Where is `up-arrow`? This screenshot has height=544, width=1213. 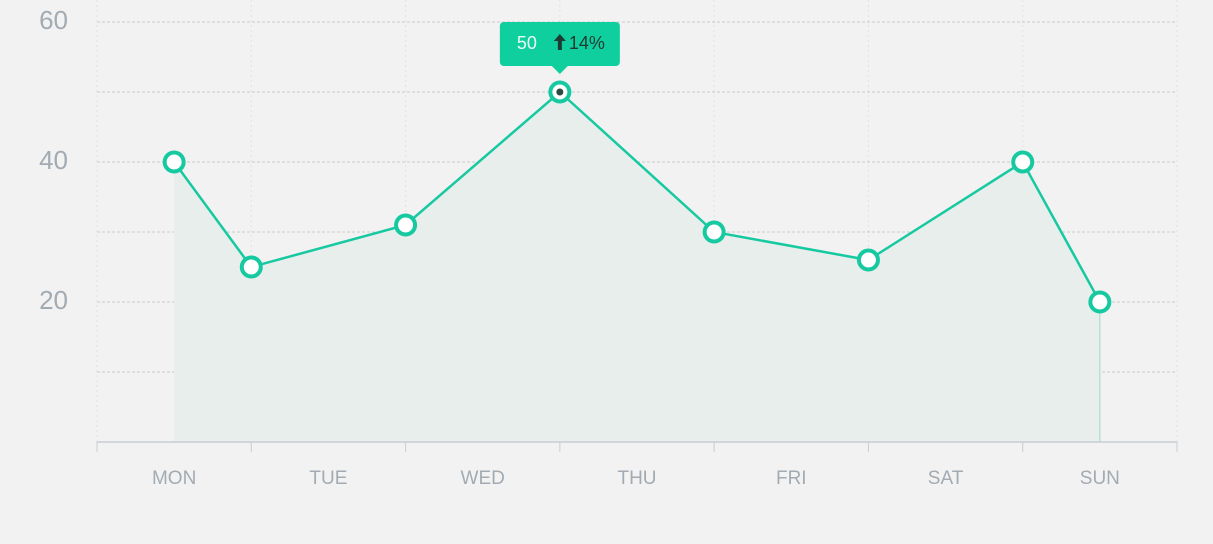
up-arrow is located at coordinates (559, 42).